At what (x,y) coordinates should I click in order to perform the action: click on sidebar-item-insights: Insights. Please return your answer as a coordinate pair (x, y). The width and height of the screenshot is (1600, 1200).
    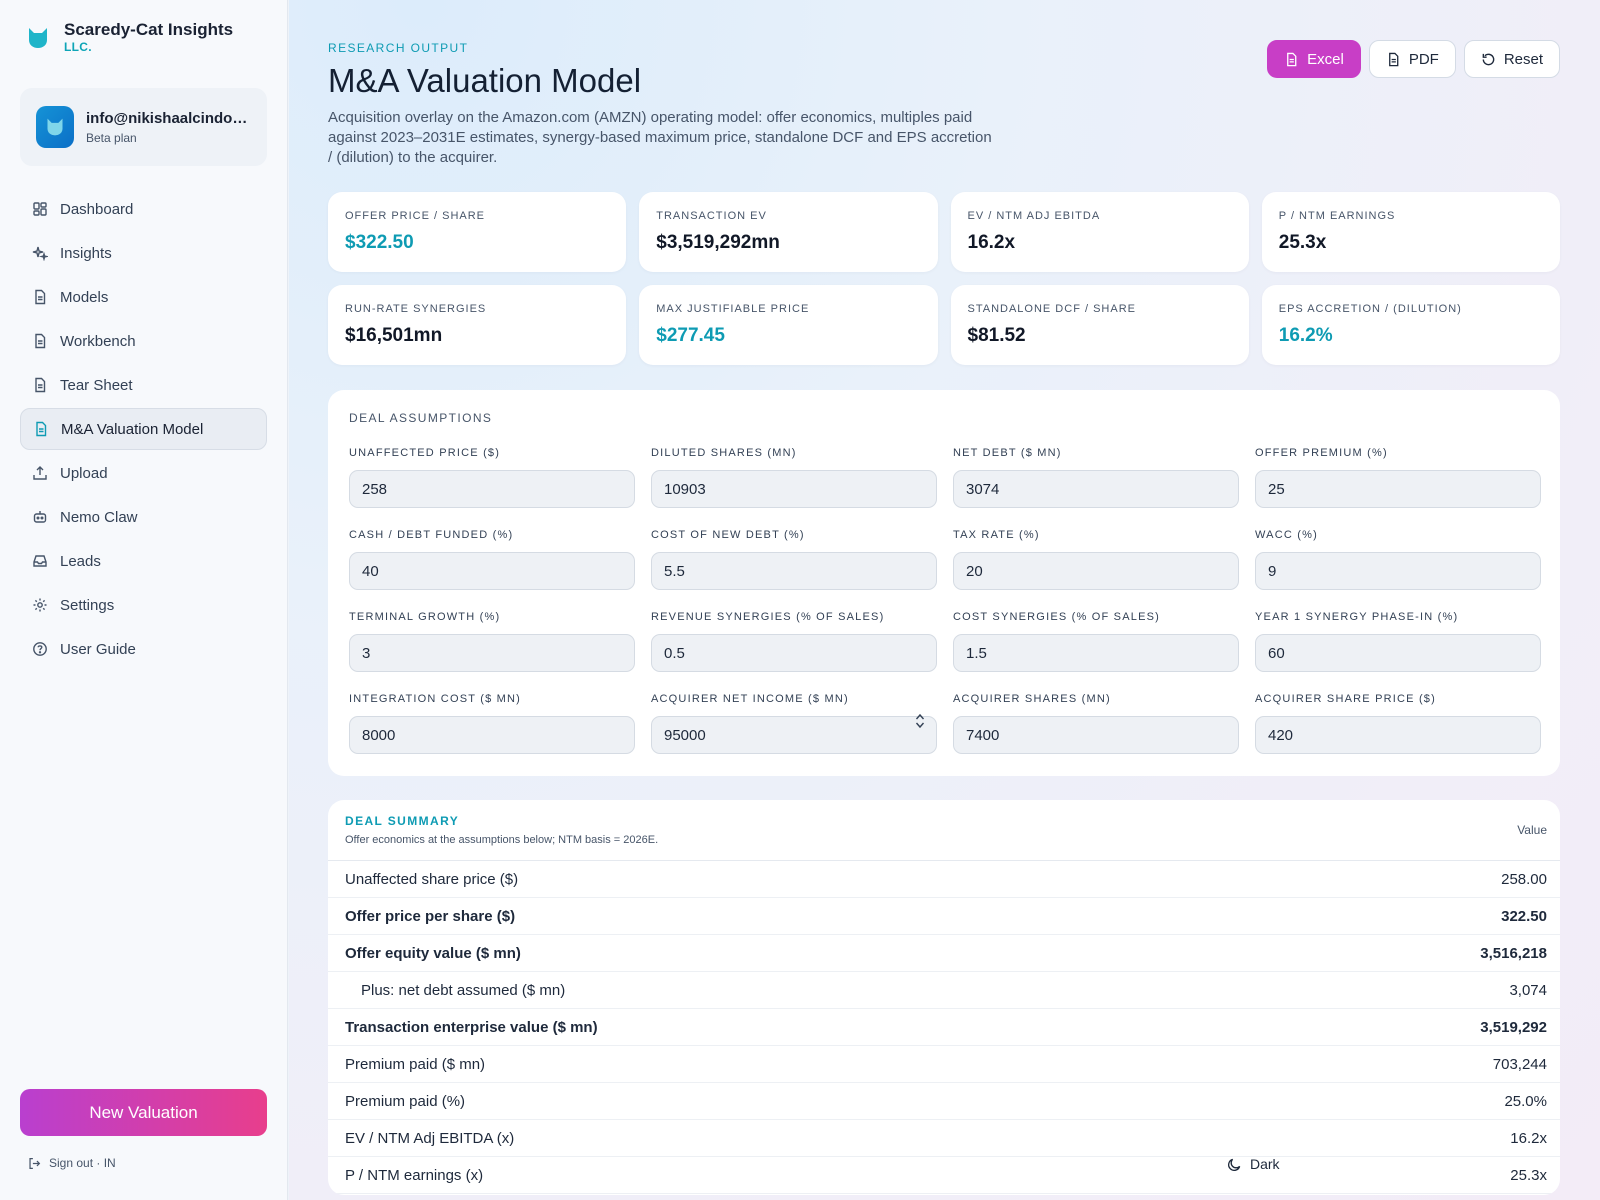
    Looking at the image, I should click on (143, 253).